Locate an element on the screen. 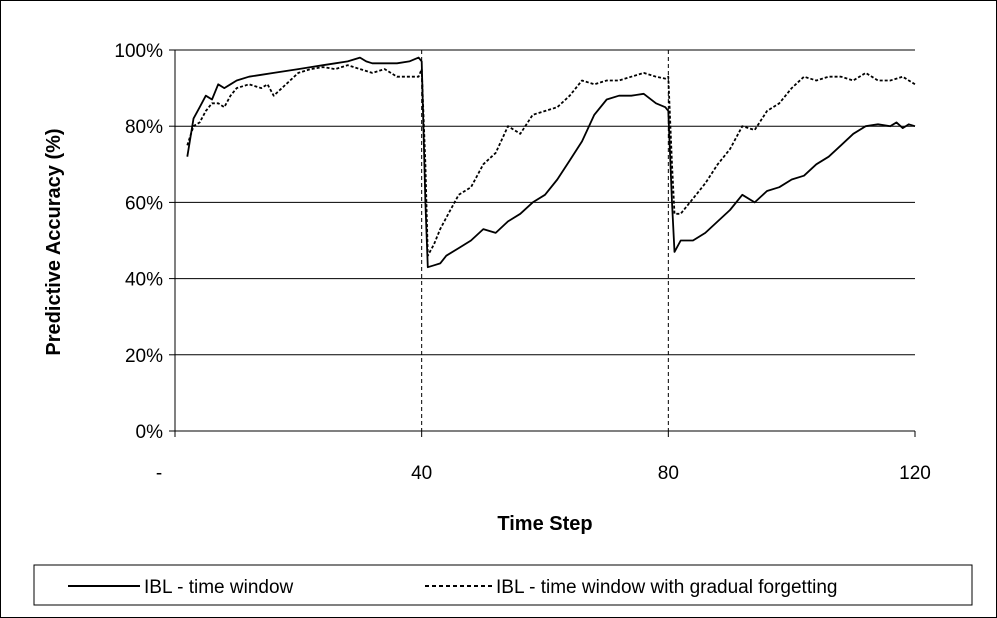 The image size is (997, 618). x-tick-label: 40 is located at coordinates (421, 473).